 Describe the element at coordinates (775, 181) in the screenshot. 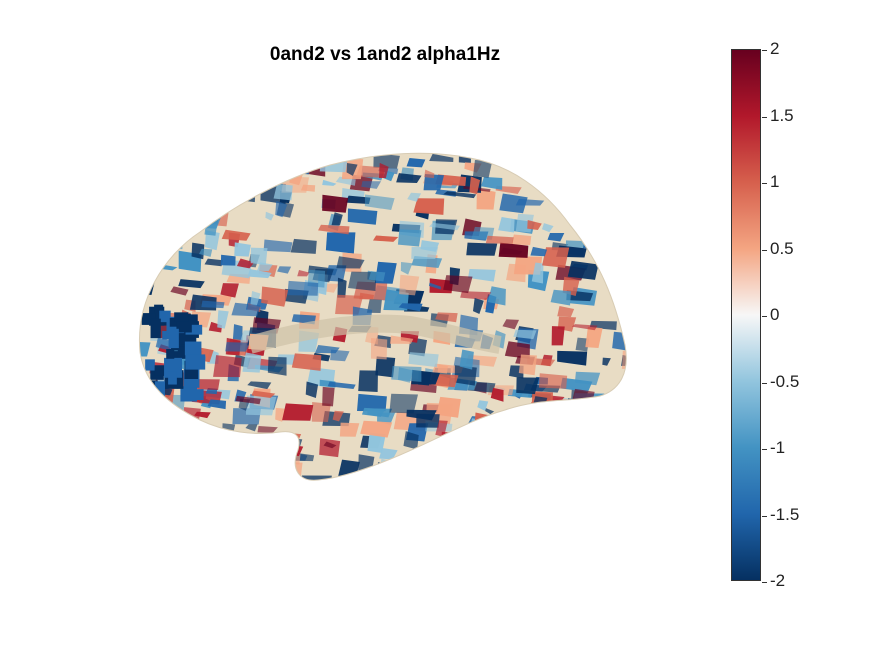

I see `colorbar-tick-label: 1` at that location.